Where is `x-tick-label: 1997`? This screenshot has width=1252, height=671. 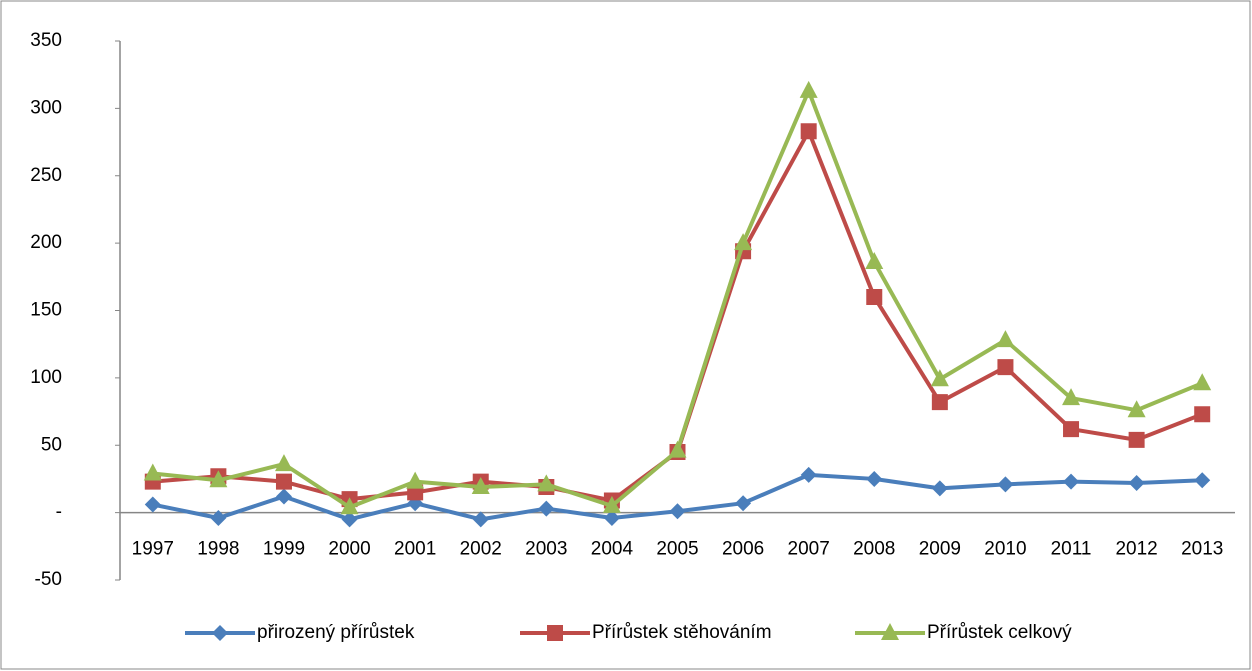 x-tick-label: 1997 is located at coordinates (153, 549).